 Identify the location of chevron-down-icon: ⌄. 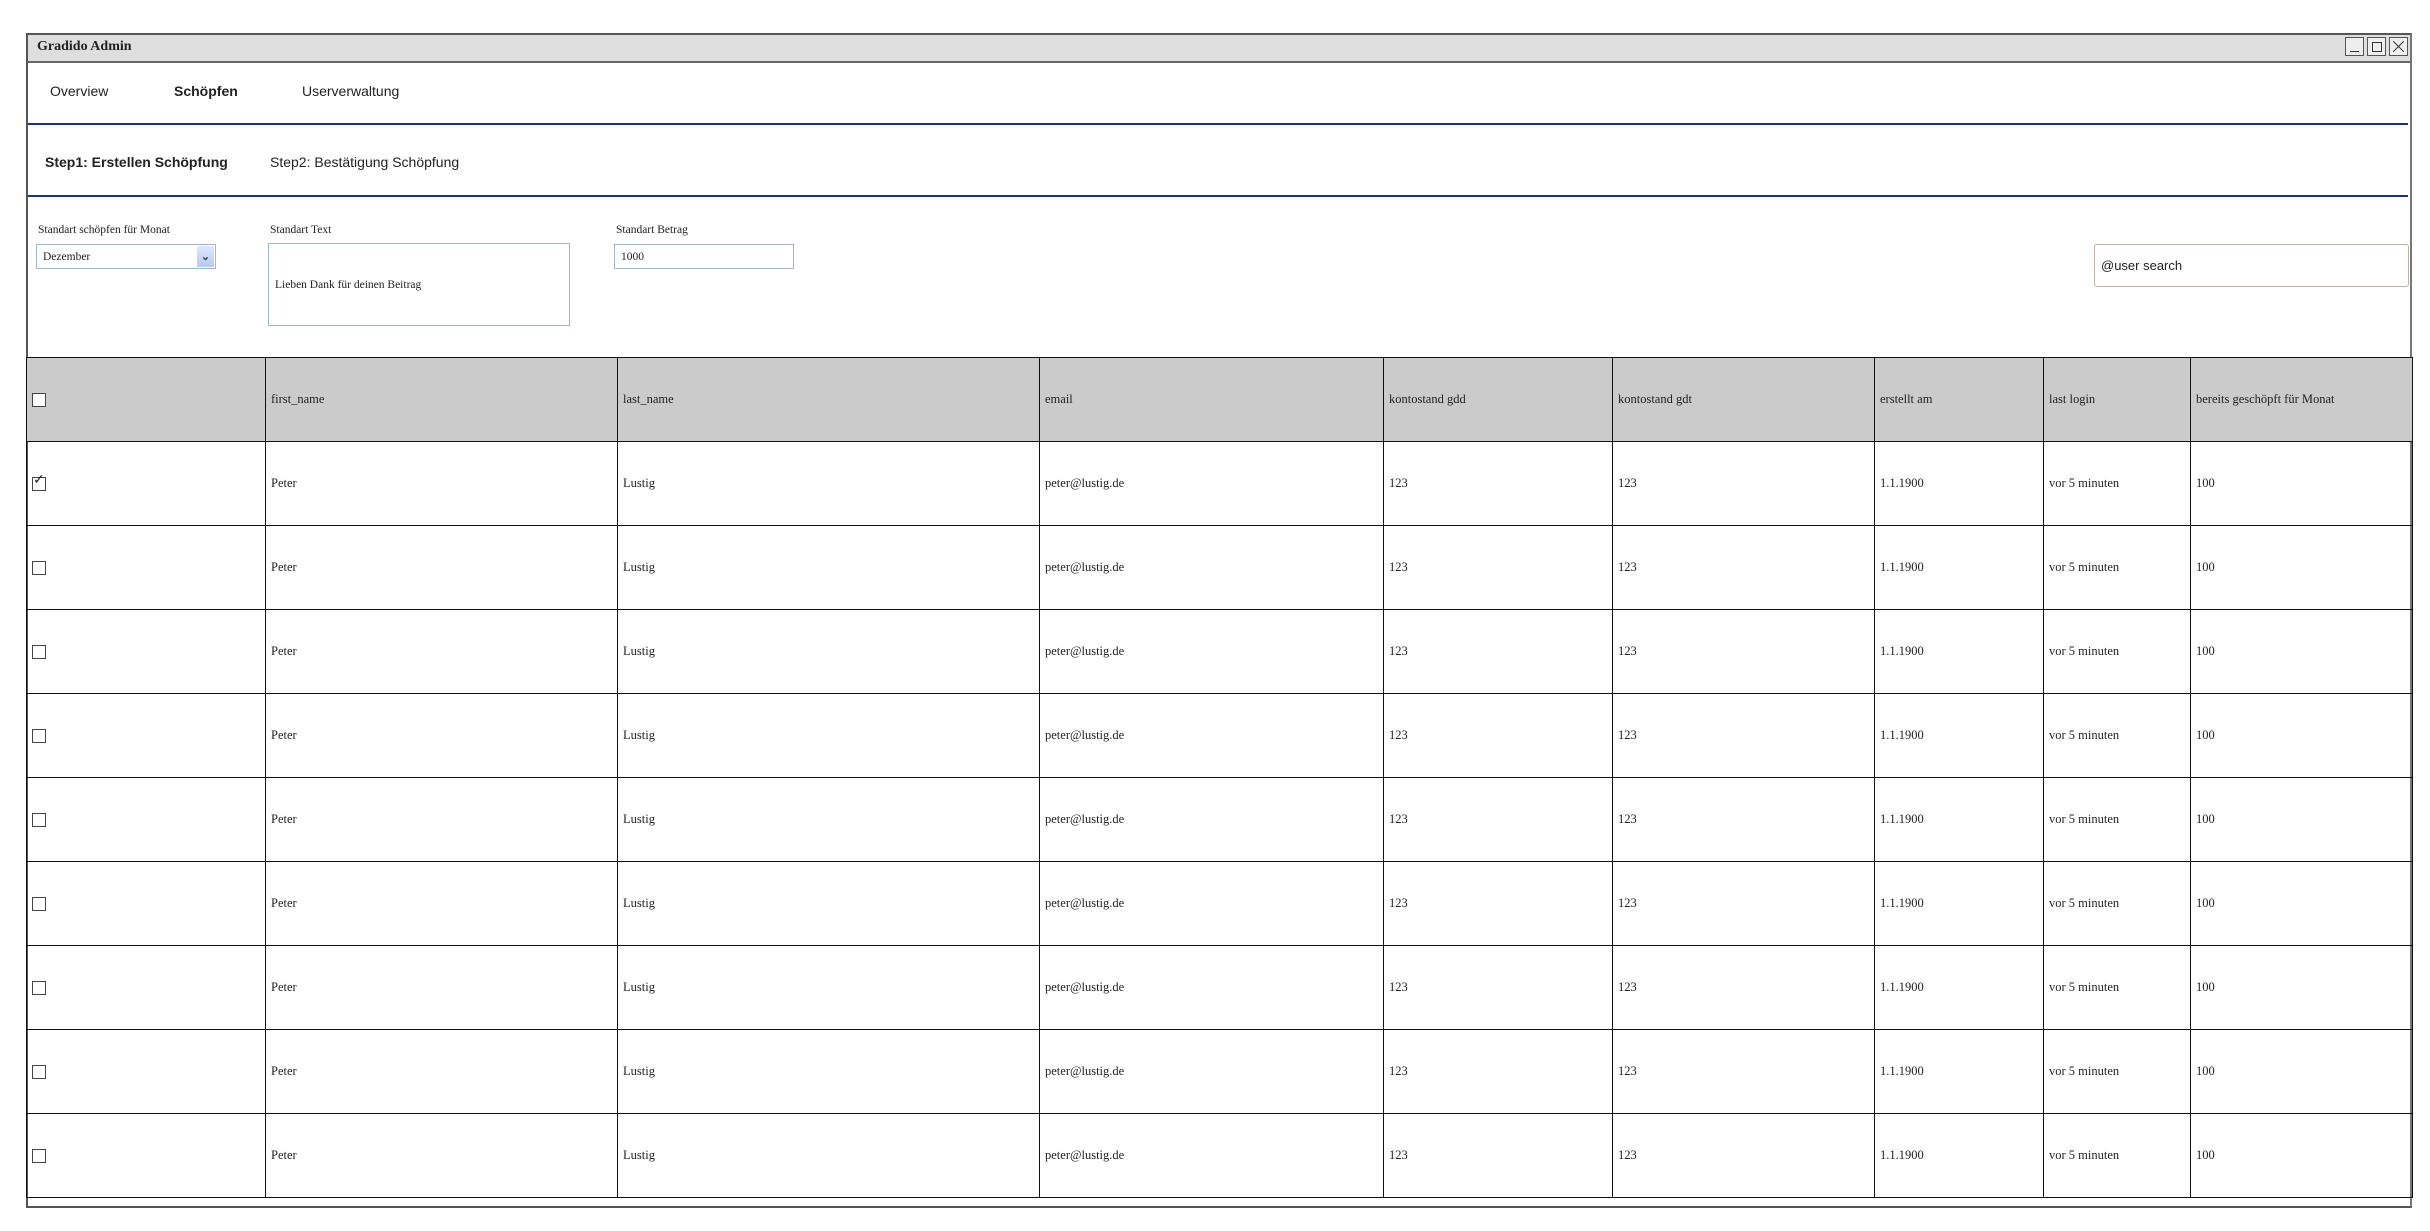
(205, 256).